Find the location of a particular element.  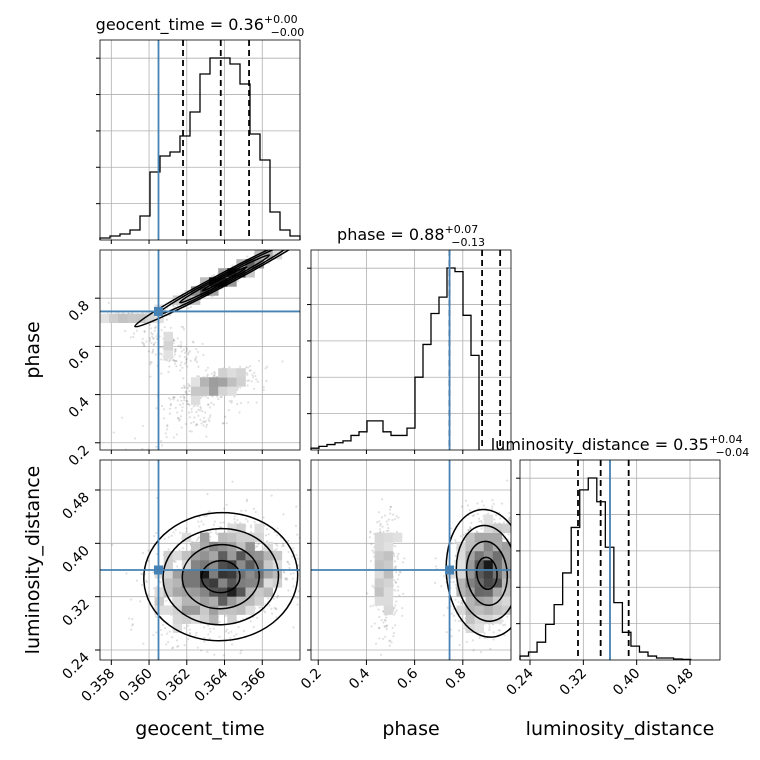

scatter-panel-geocent_time-luminosity_distance is located at coordinates (213, 560).